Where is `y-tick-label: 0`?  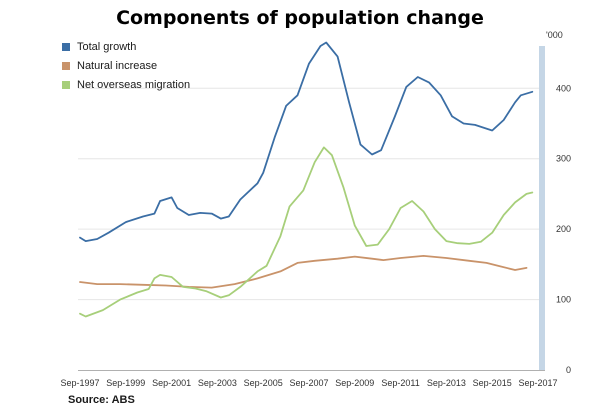 y-tick-label: 0 is located at coordinates (568, 370).